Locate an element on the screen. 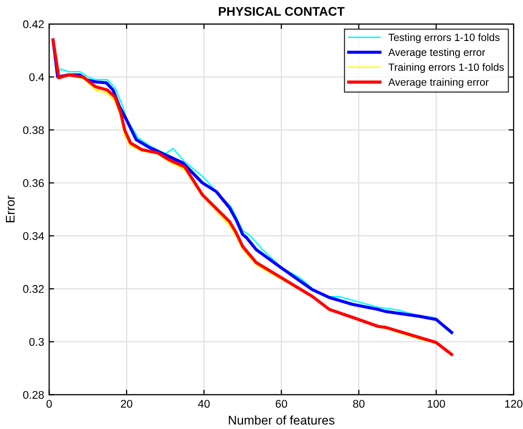 The image size is (523, 429). x-tick-label: 120 is located at coordinates (513, 404).